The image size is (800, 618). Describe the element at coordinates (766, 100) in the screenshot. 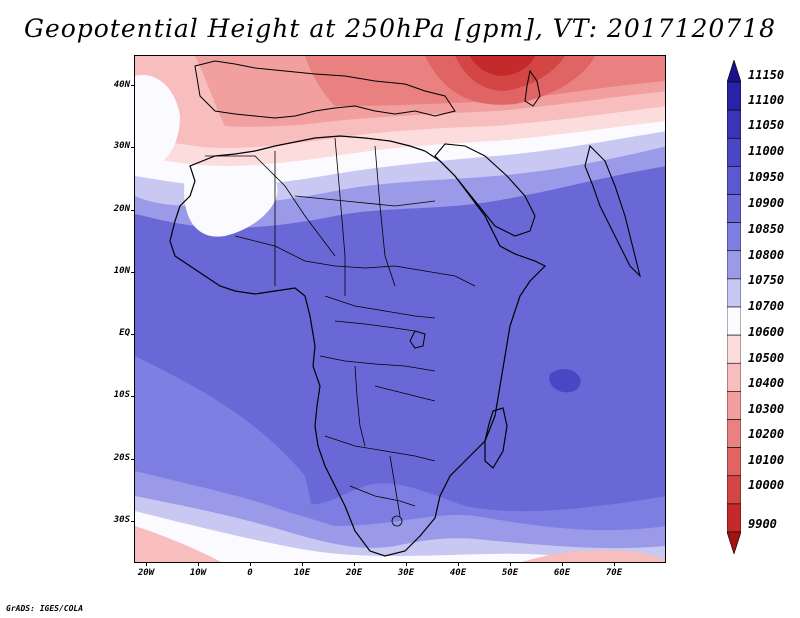

I see `colorbar-label: 11100` at that location.